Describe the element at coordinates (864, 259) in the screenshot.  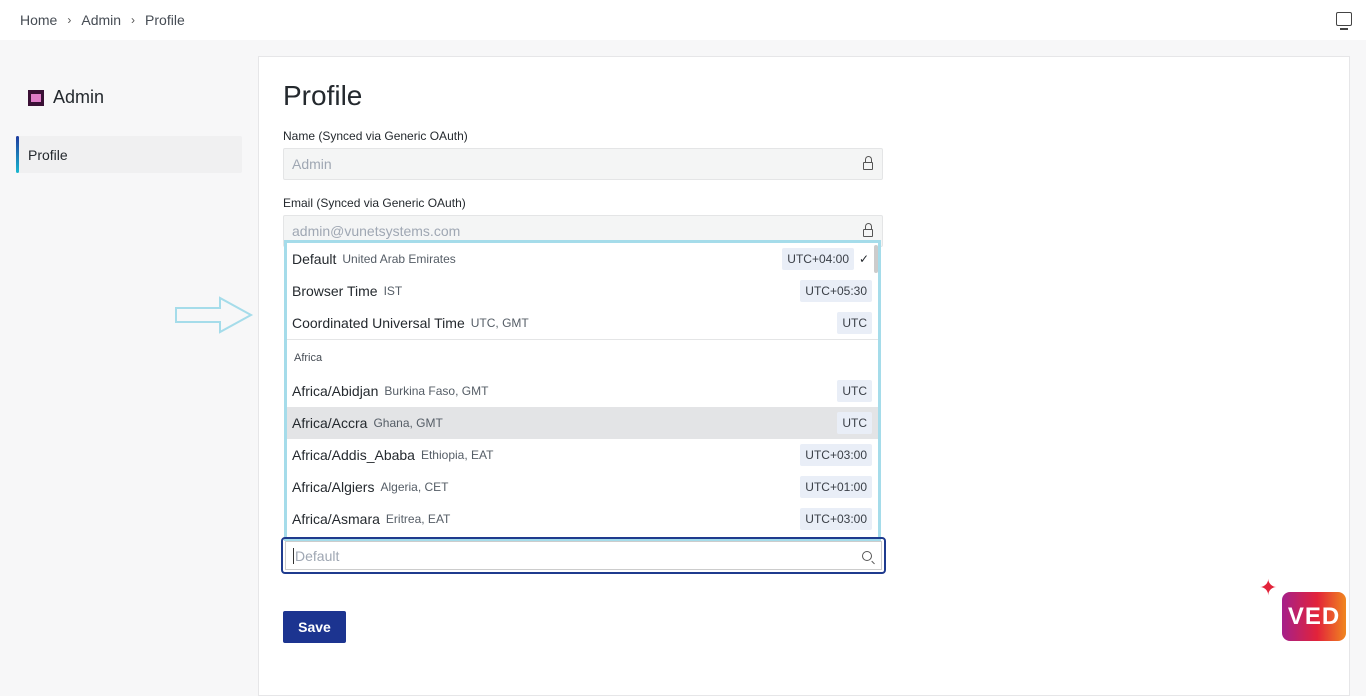
I see `check-icon: ✓` at that location.